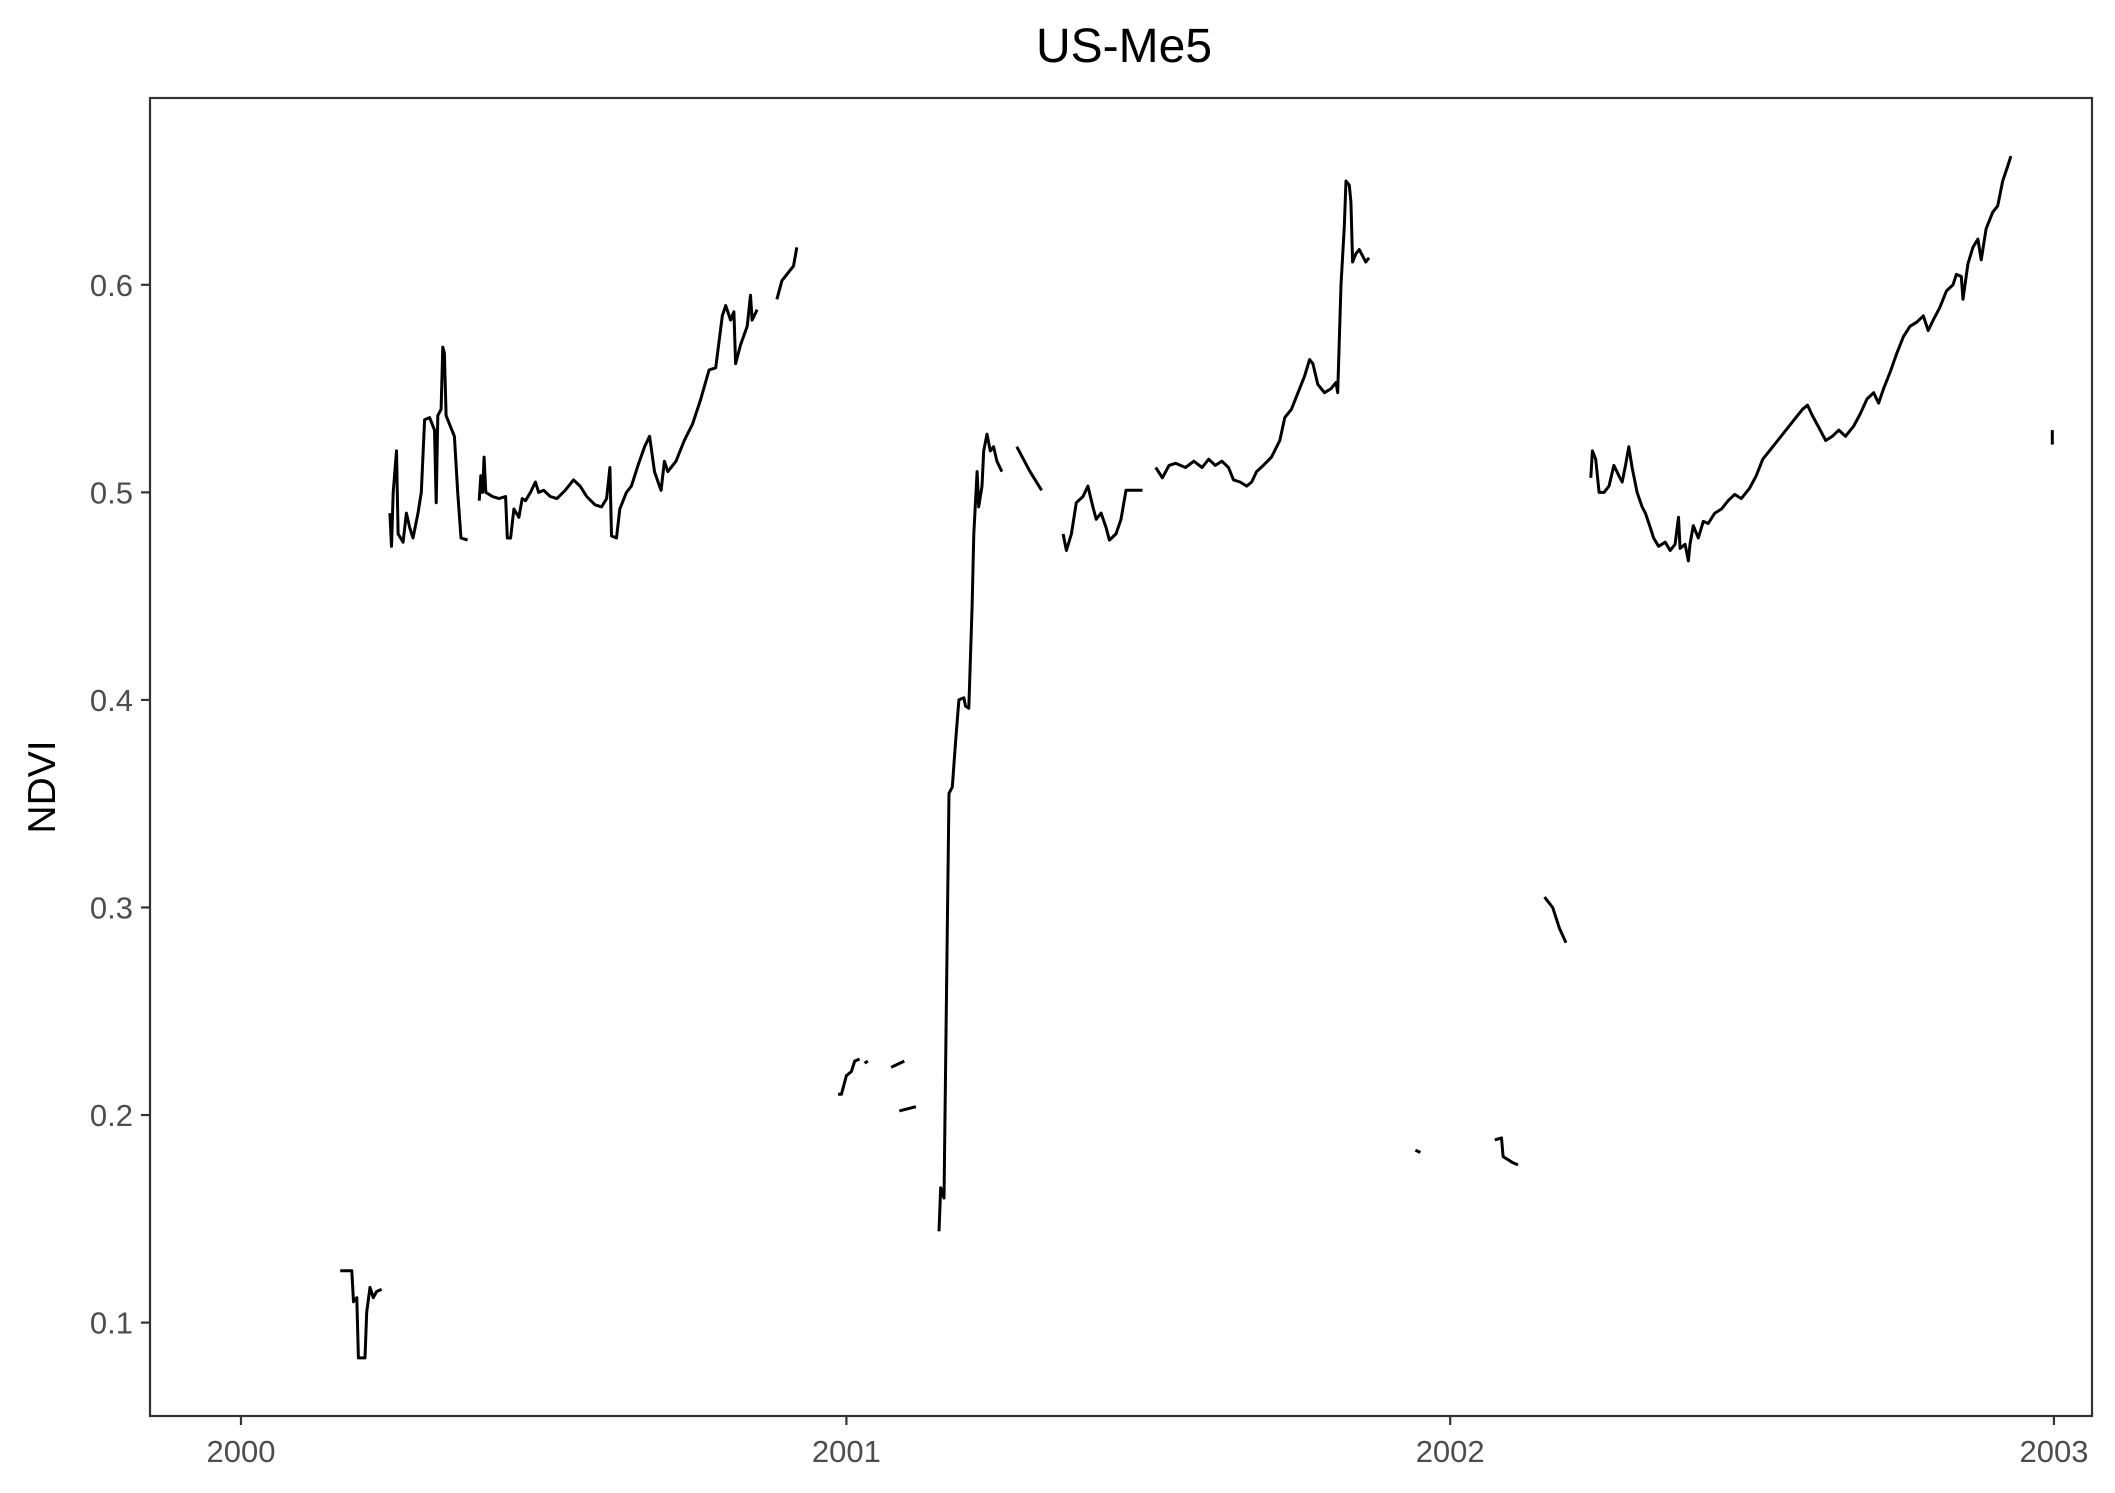 This screenshot has width=2115, height=1493. Describe the element at coordinates (120, 804) in the screenshot. I see `y-axis: 0.1 0.2 0.3 0.4 0.5 0.6` at that location.